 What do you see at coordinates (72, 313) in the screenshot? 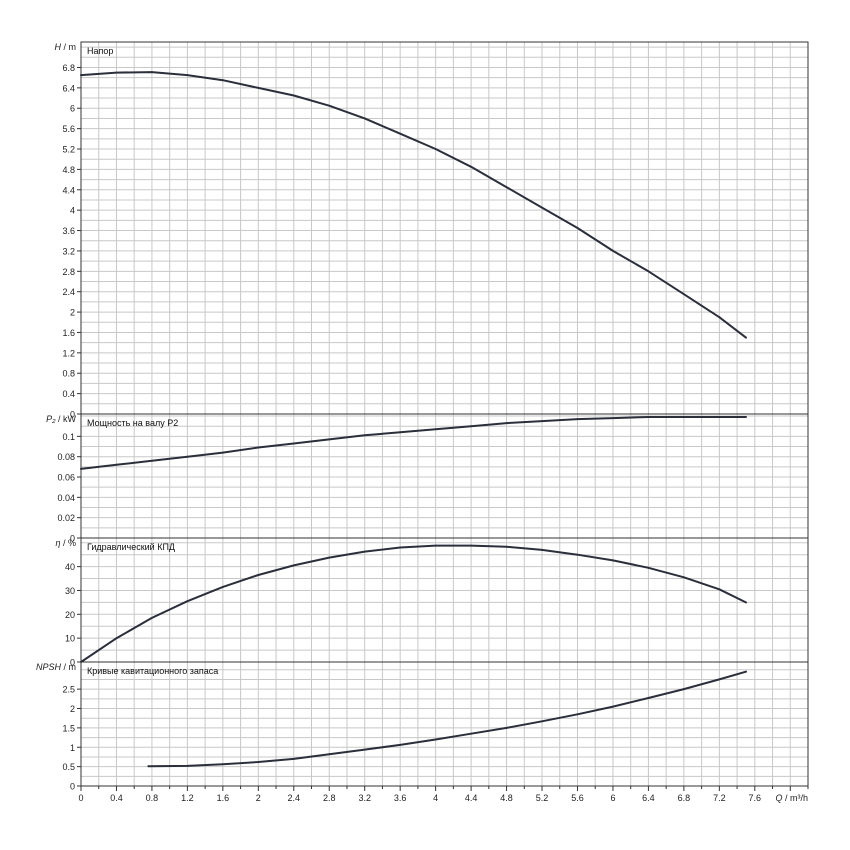
I see `y-tick-label: 2` at bounding box center [72, 313].